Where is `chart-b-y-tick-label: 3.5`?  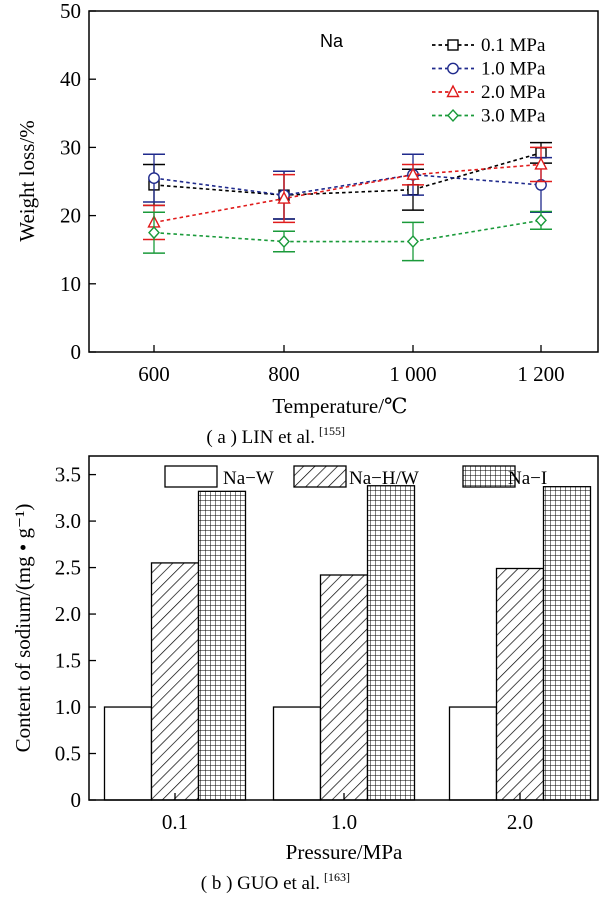
chart-b-y-tick-label: 3.5 is located at coordinates (68, 475).